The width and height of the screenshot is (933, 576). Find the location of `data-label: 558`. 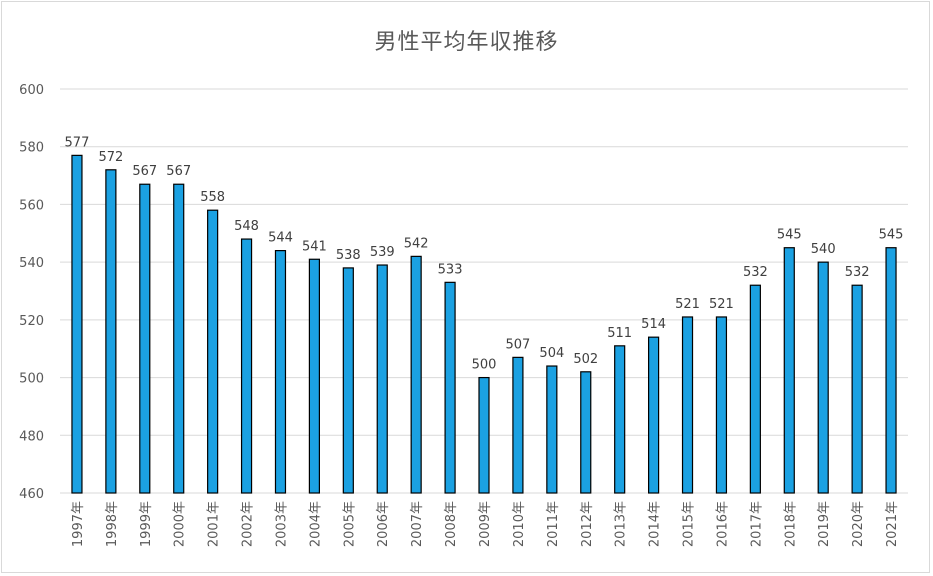

data-label: 558 is located at coordinates (212, 197).